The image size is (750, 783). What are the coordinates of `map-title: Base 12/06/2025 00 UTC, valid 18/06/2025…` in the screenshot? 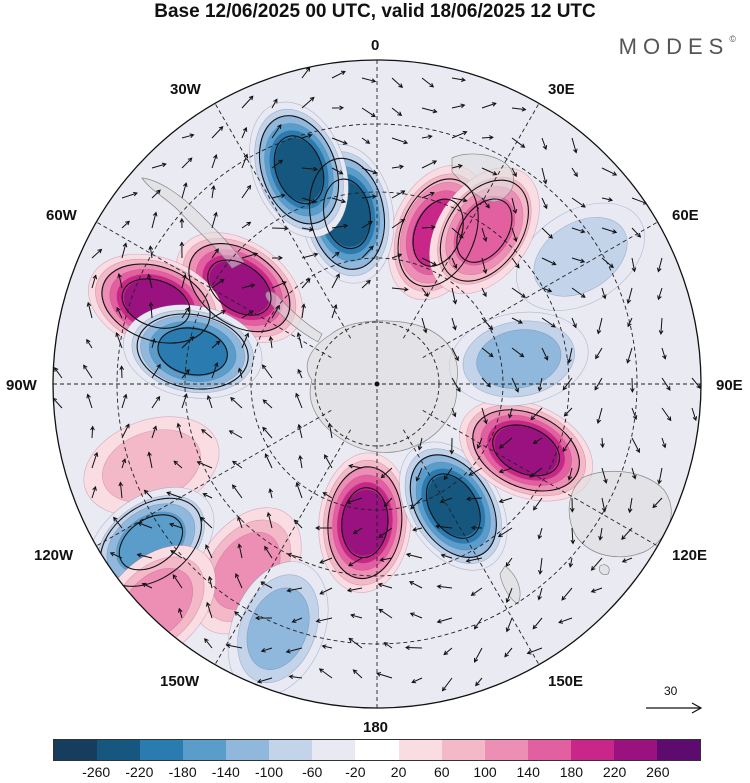 It's located at (375, 11).